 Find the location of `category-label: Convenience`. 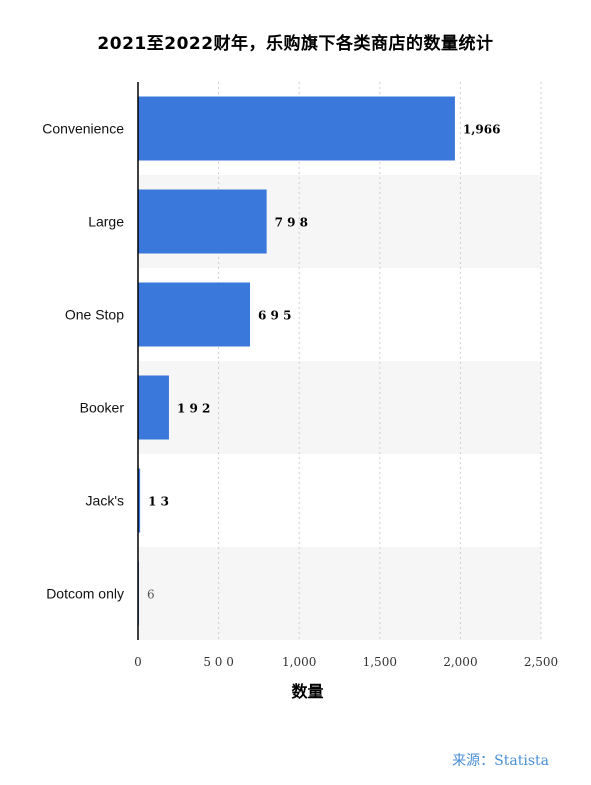

category-label: Convenience is located at coordinates (83, 129).